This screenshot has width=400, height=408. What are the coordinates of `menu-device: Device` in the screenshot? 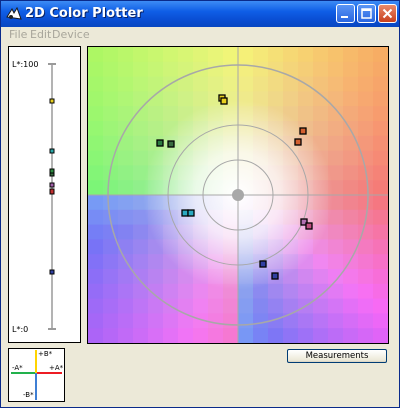 It's located at (71, 34).